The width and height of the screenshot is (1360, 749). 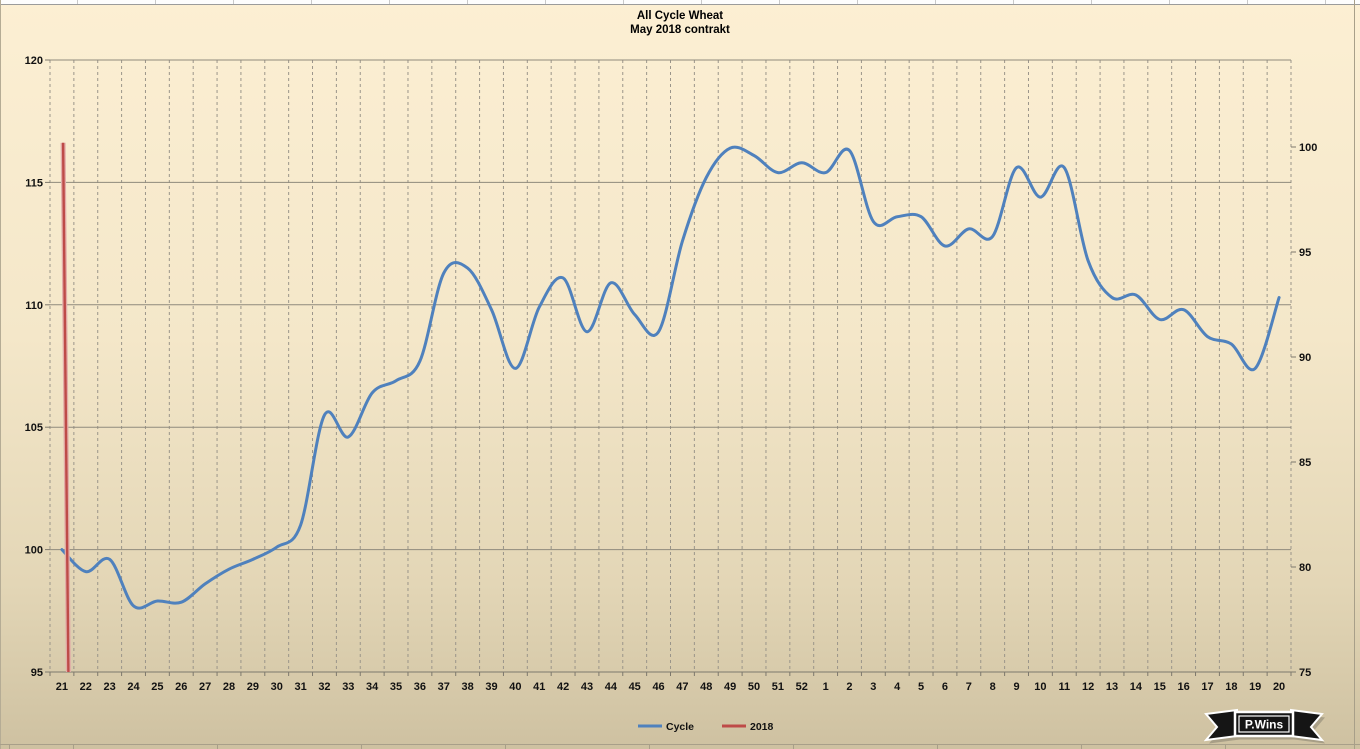 What do you see at coordinates (515, 687) in the screenshot?
I see `x-axis-label: 40` at bounding box center [515, 687].